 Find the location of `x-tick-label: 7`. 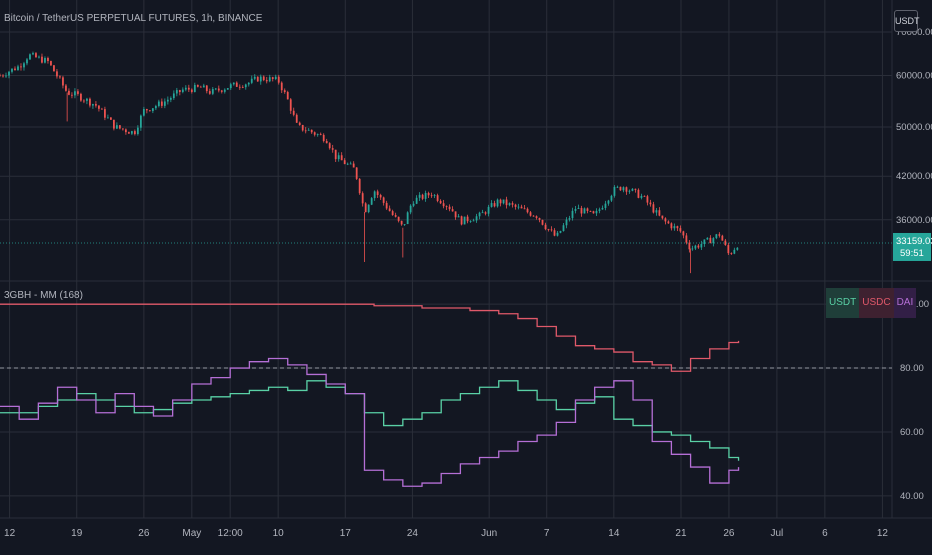

x-tick-label: 7 is located at coordinates (547, 533).